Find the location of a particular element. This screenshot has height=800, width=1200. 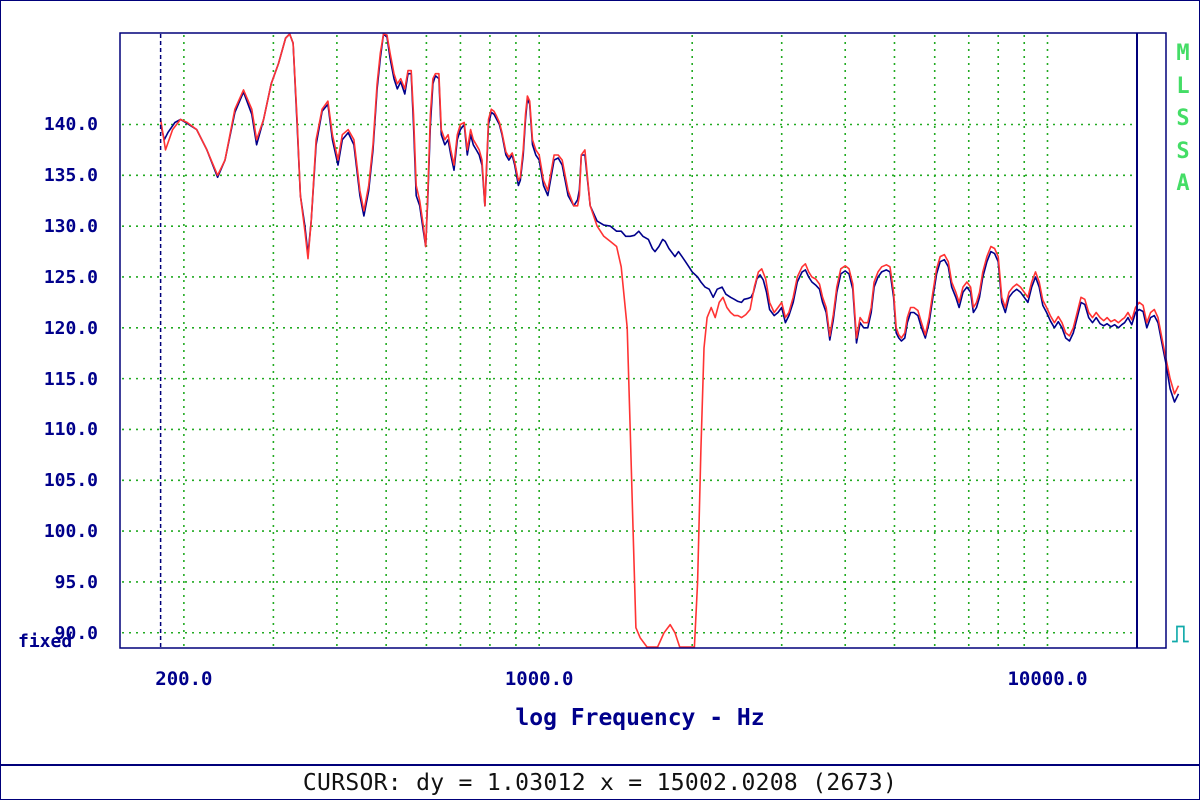

y-tick-label: 110.0 is located at coordinates (70, 430).